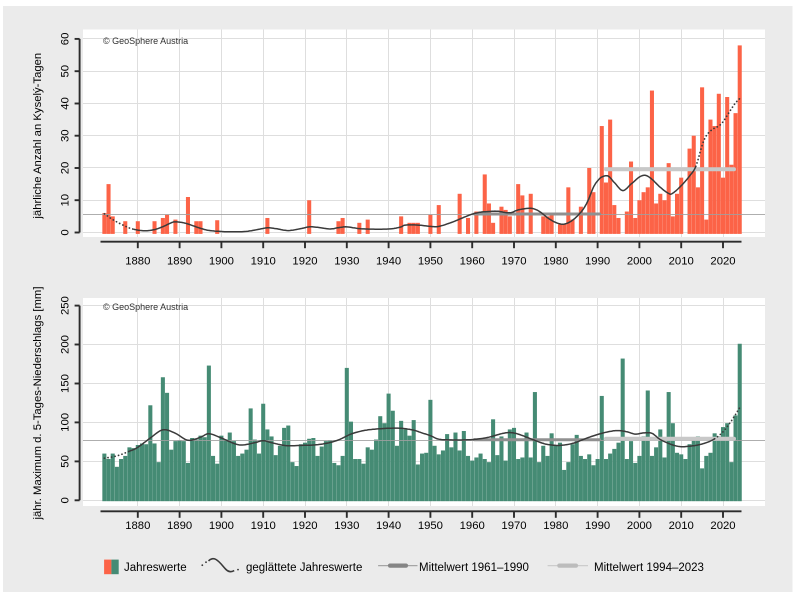 Image resolution: width=800 pixels, height=604 pixels. What do you see at coordinates (65, 383) in the screenshot?
I see `svg-text: 150` at bounding box center [65, 383].